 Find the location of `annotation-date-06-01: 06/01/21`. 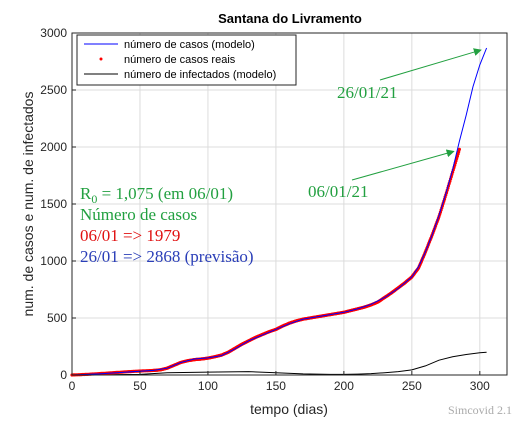

annotation-date-06-01: 06/01/21 is located at coordinates (338, 191).